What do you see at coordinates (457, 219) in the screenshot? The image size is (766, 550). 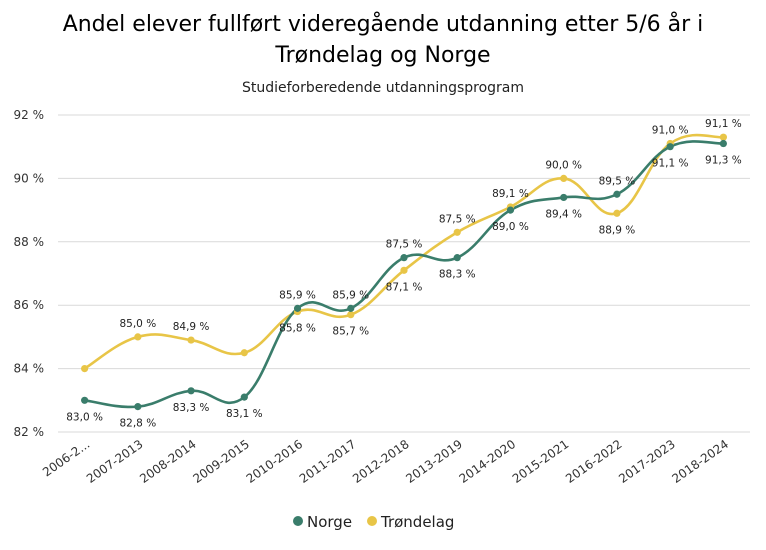 I see `data-label-trondelag: 87,5 %` at bounding box center [457, 219].